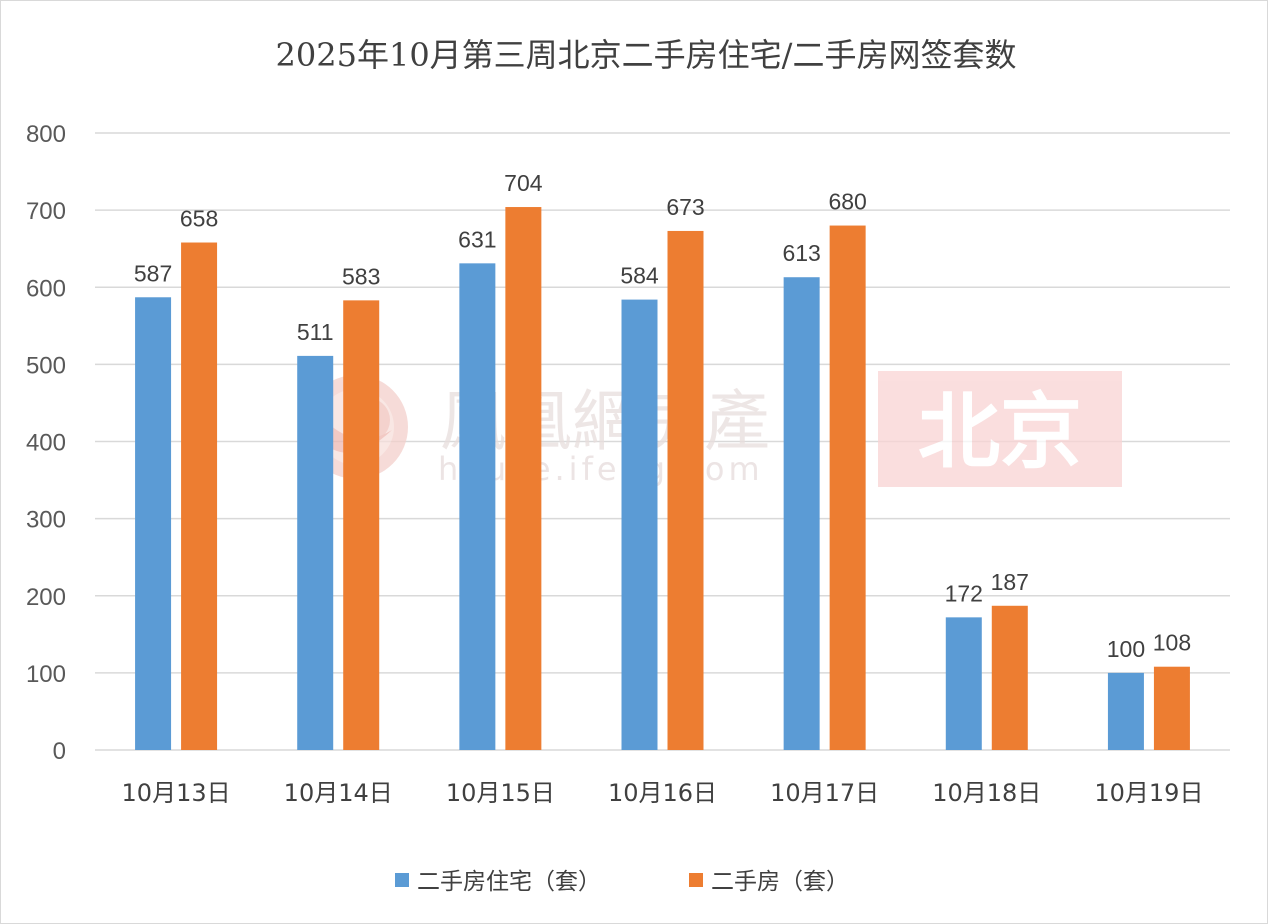 Image resolution: width=1268 pixels, height=924 pixels. I want to click on x-tick-label: 10月17日, so click(824, 793).